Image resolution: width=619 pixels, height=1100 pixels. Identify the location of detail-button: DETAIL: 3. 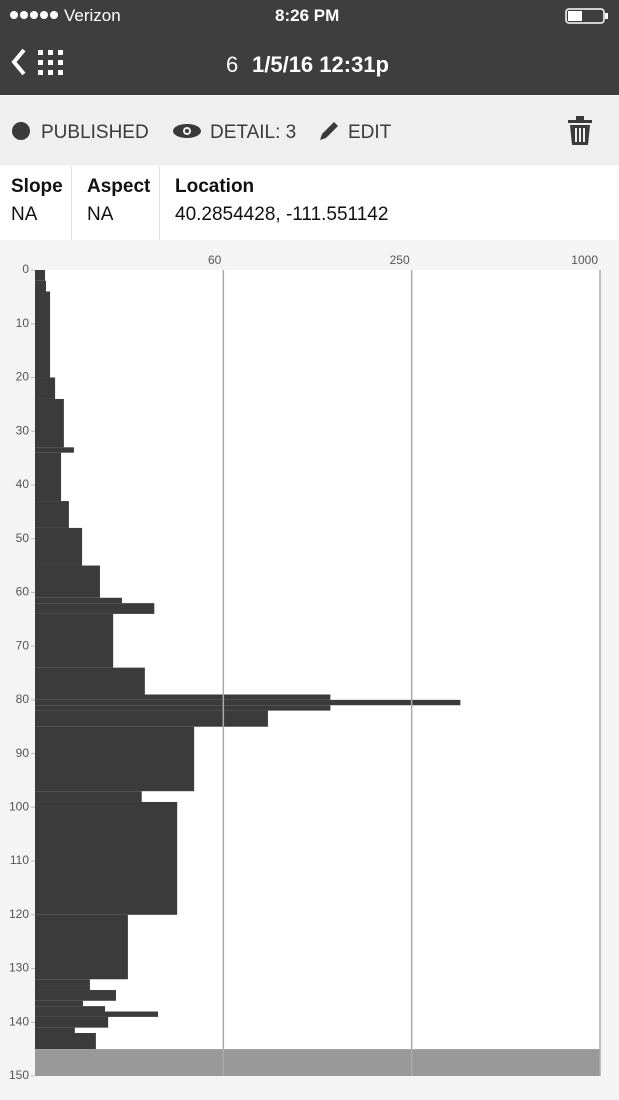
(253, 132).